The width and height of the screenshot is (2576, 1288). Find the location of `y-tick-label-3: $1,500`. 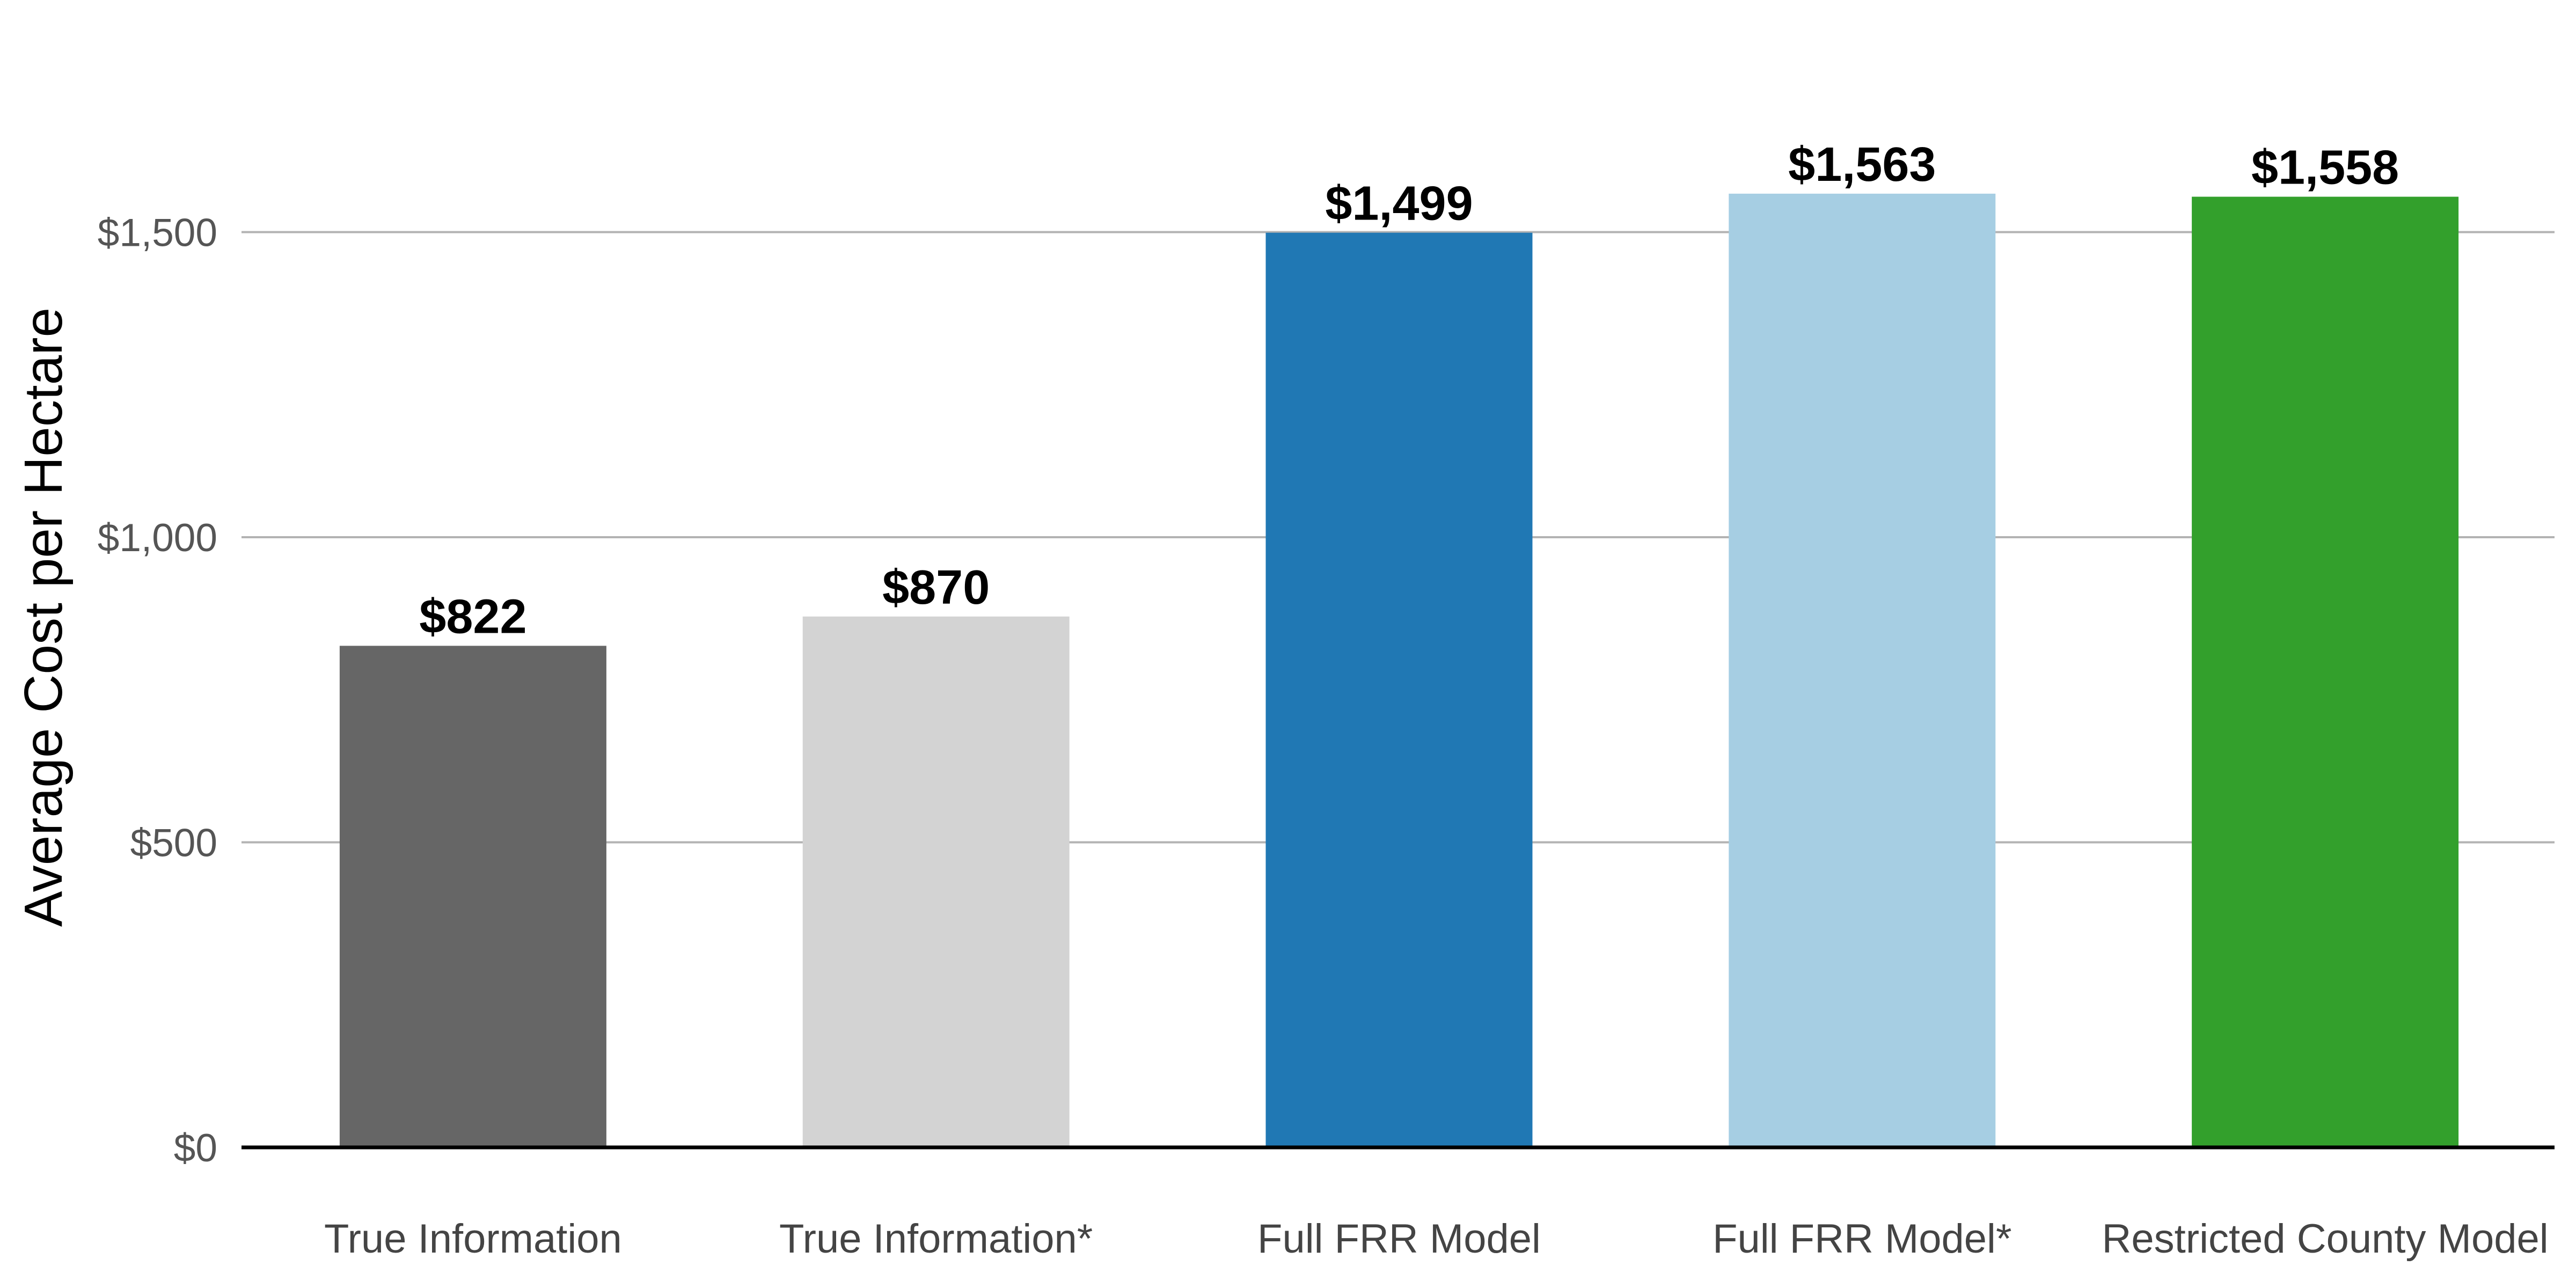

y-tick-label-3: $1,500 is located at coordinates (157, 233).